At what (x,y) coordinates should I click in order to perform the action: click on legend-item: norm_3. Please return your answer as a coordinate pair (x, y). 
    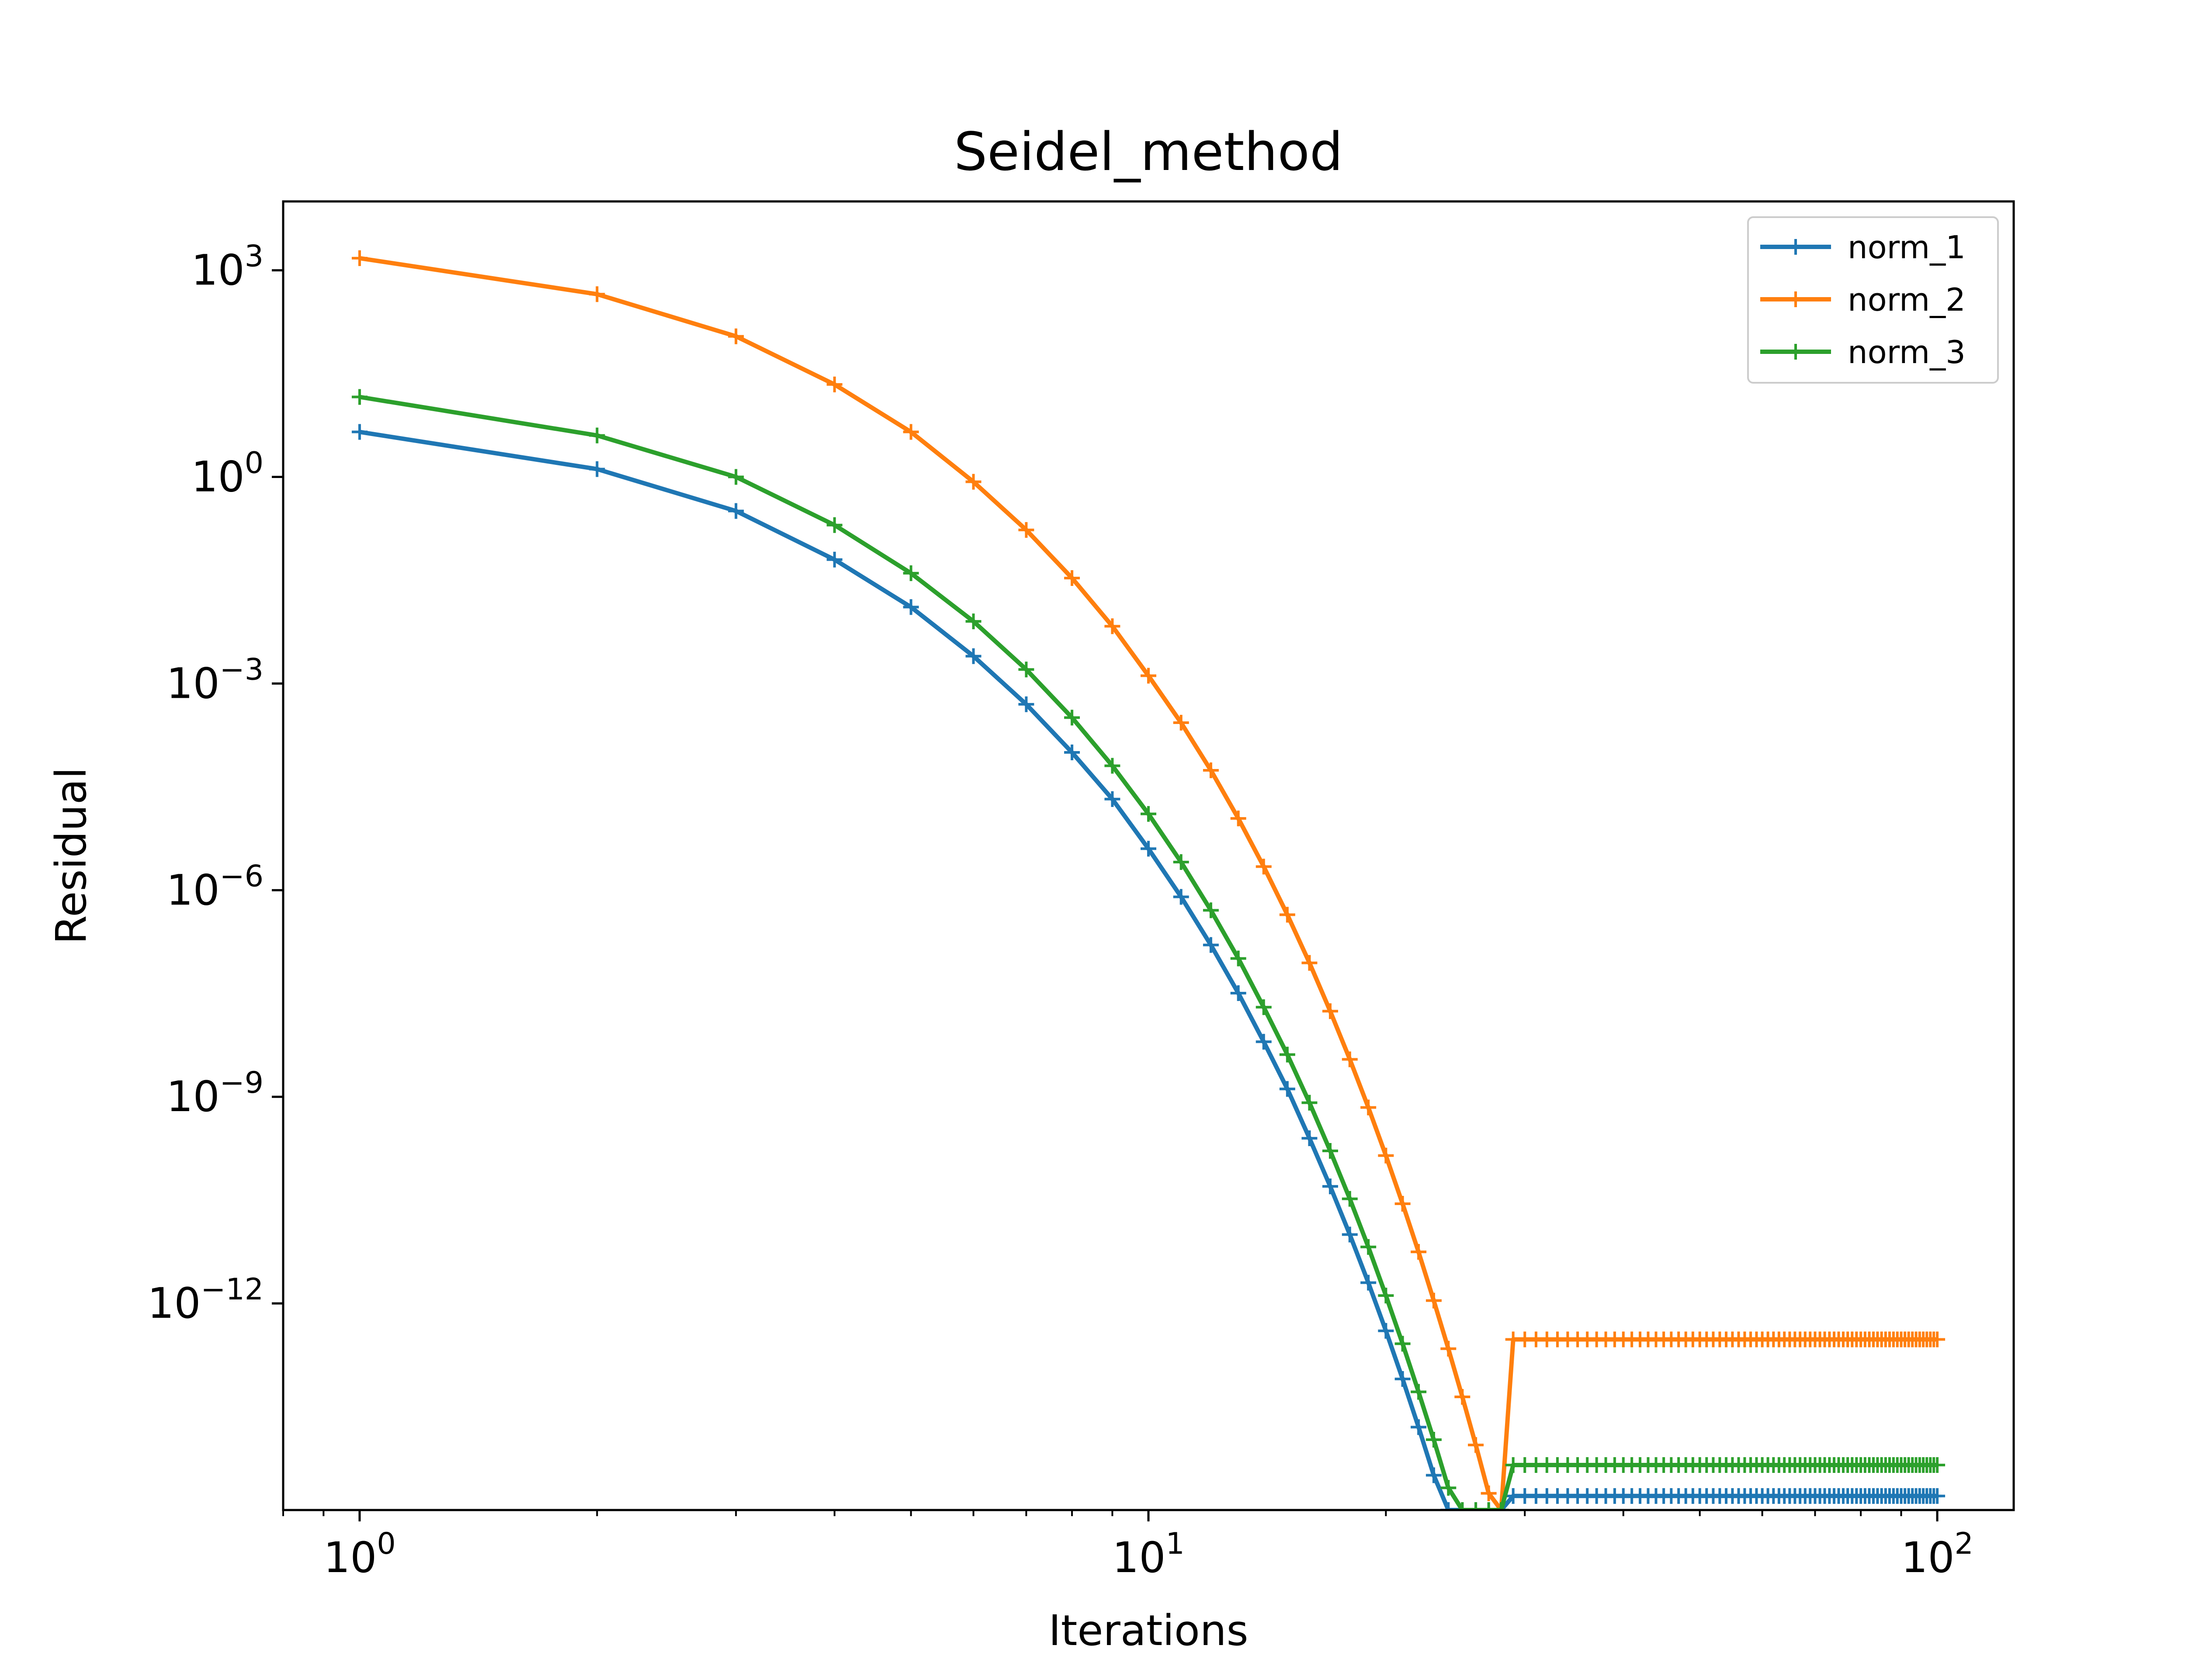
    Looking at the image, I should click on (1863, 352).